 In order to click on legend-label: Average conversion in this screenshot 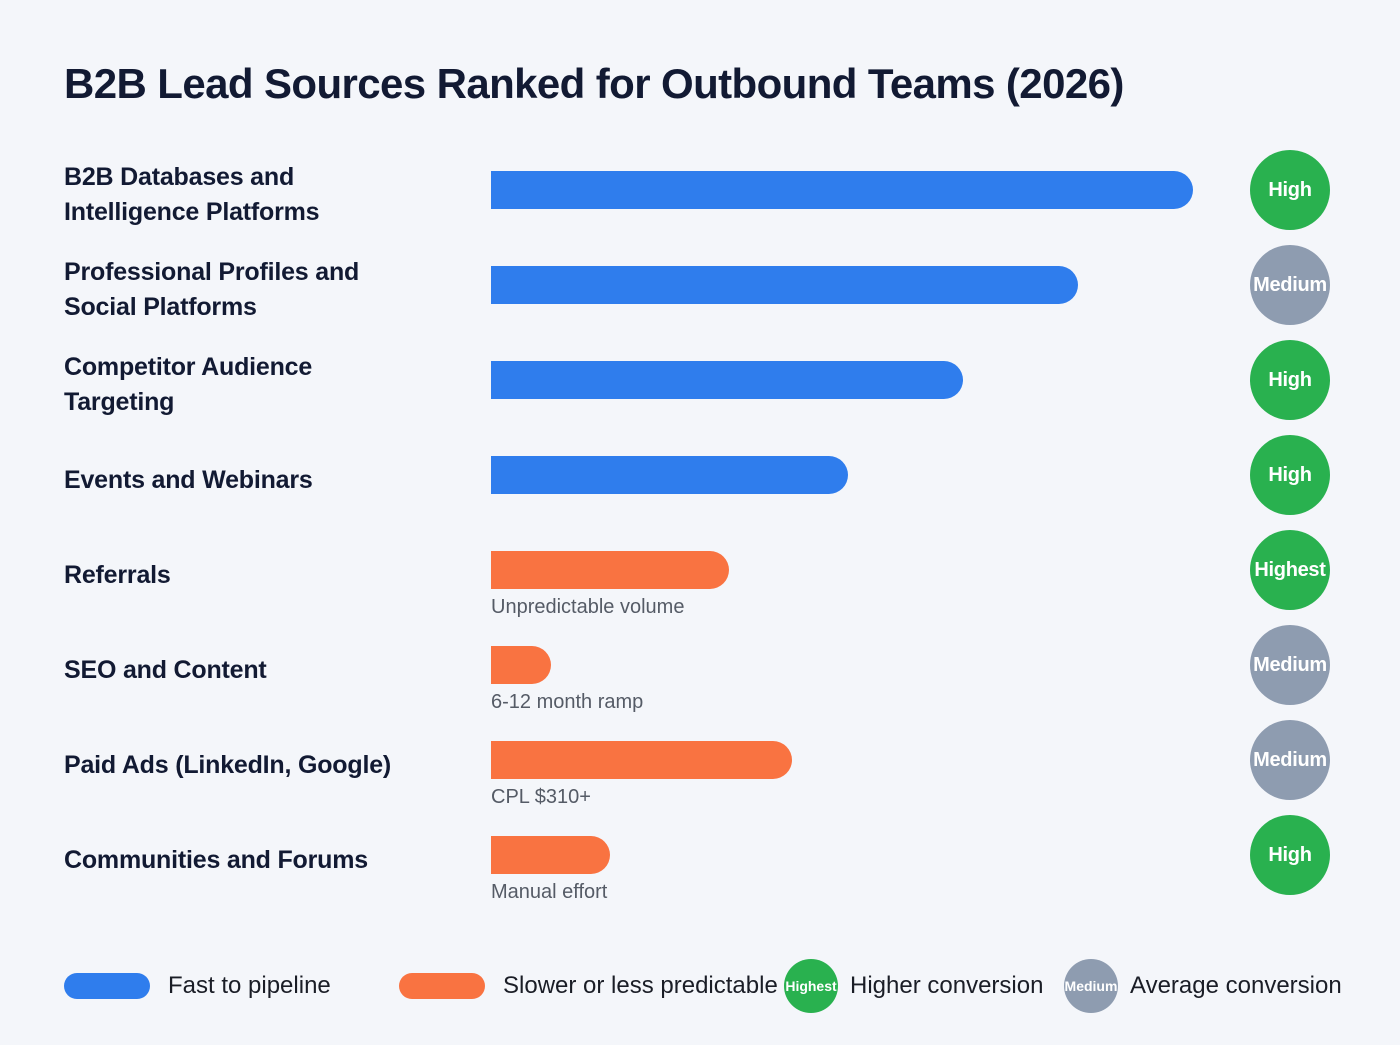, I will do `click(1236, 985)`.